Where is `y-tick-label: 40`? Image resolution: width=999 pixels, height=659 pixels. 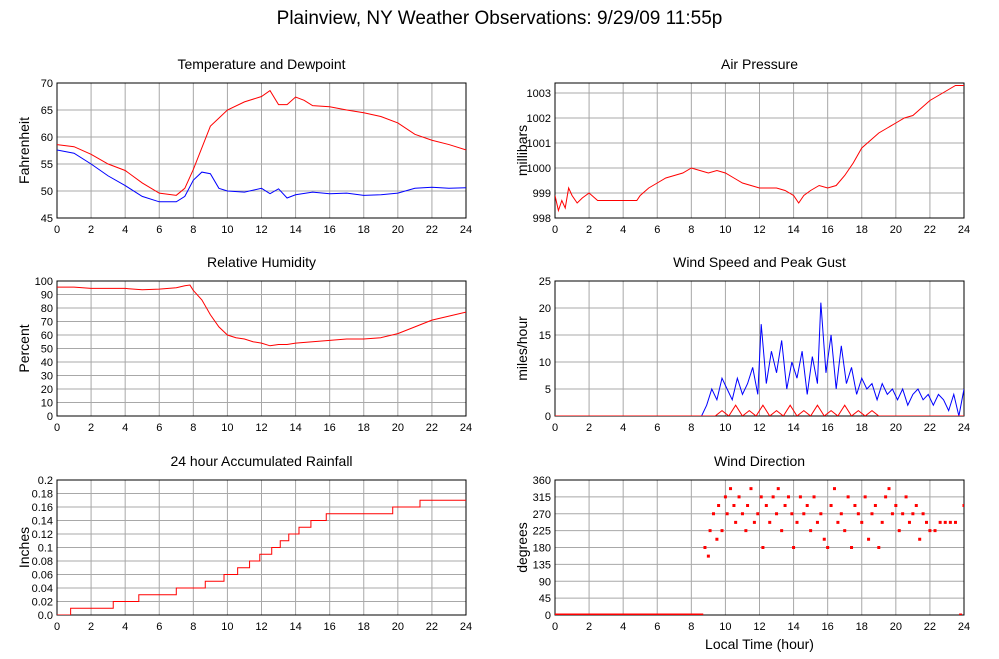
y-tick-label: 40 is located at coordinates (47, 363).